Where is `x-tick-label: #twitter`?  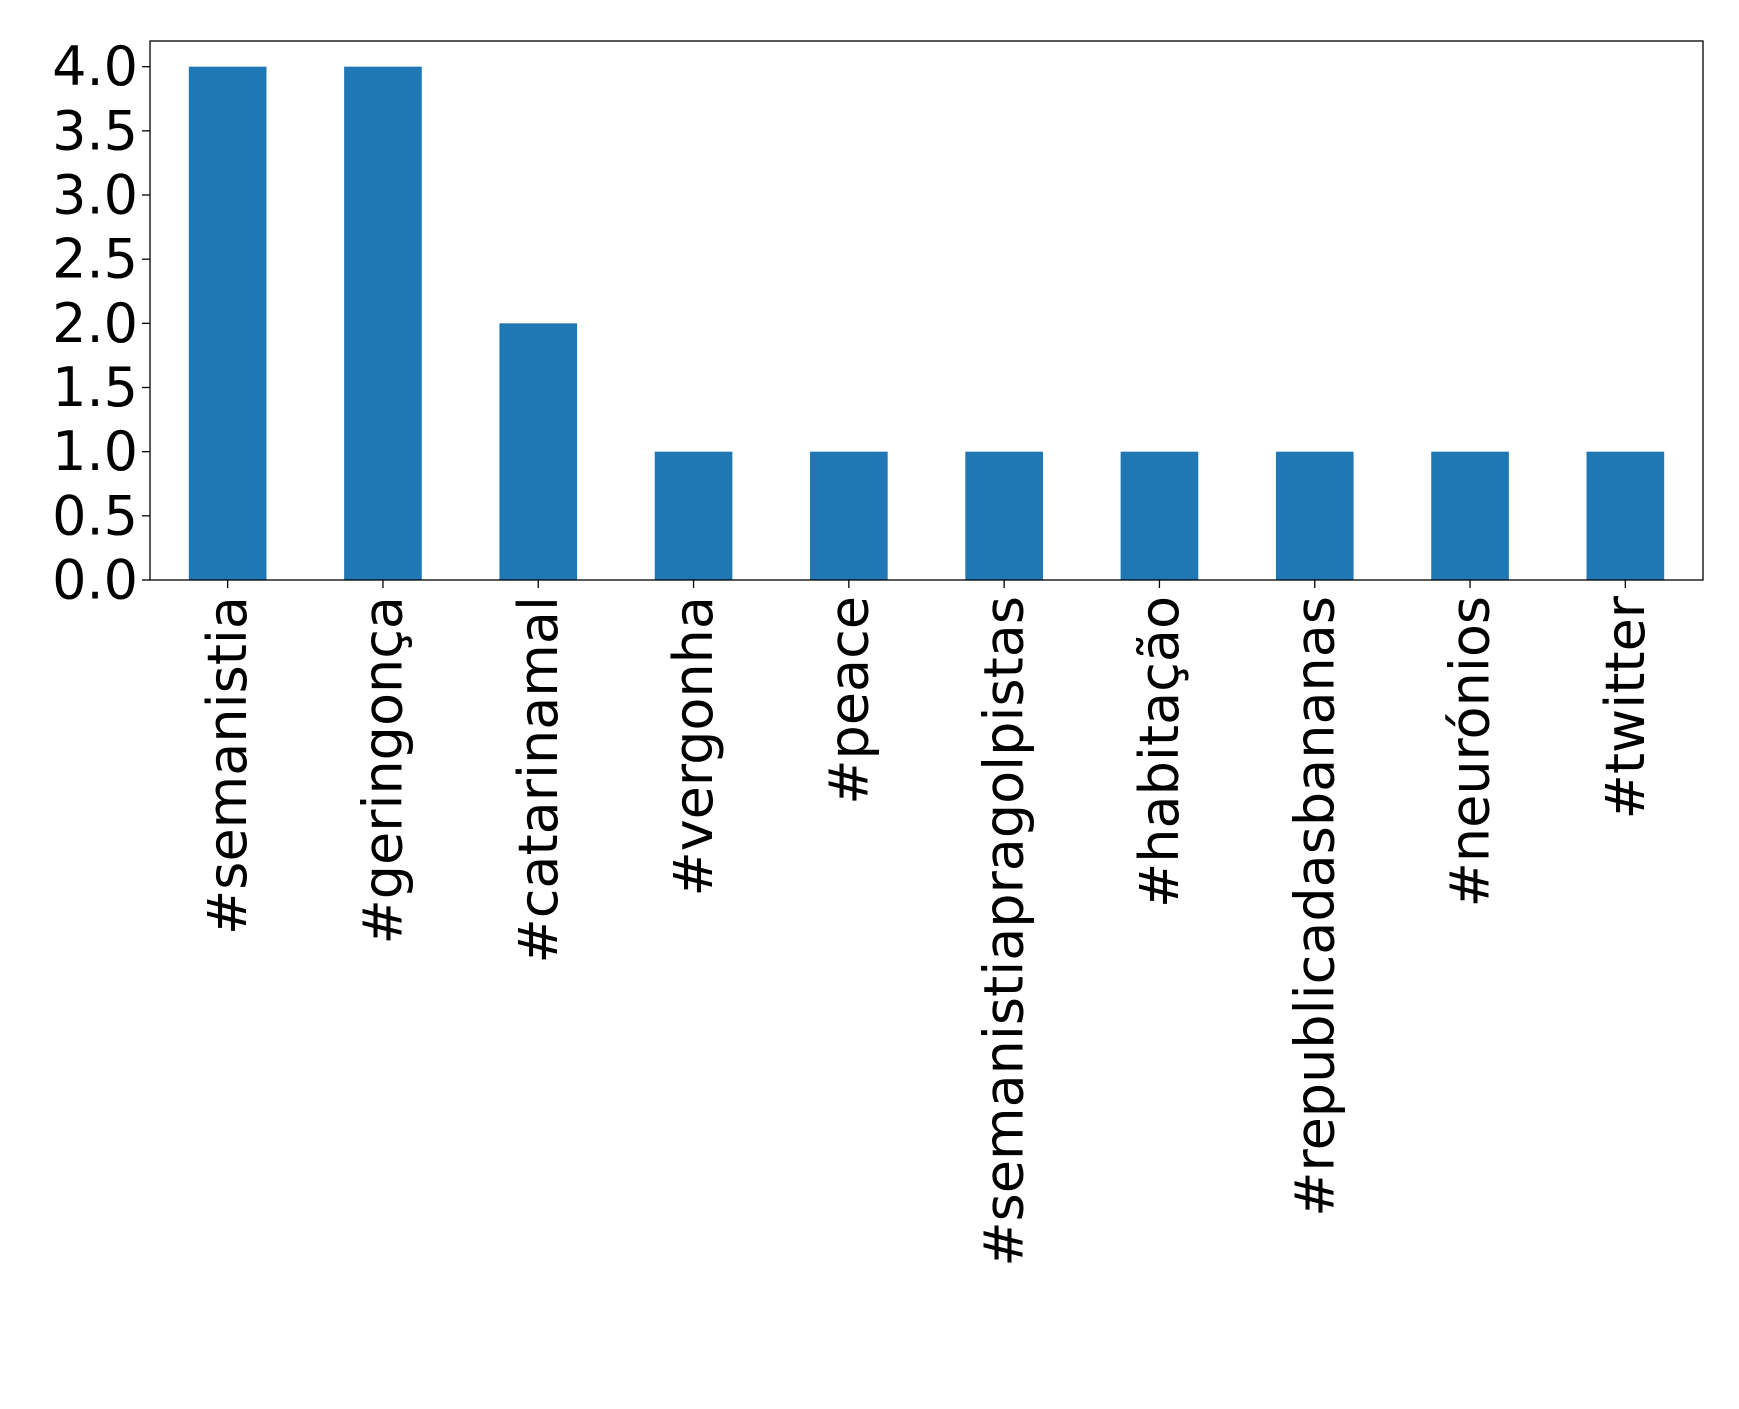
x-tick-label: #twitter is located at coordinates (1625, 707).